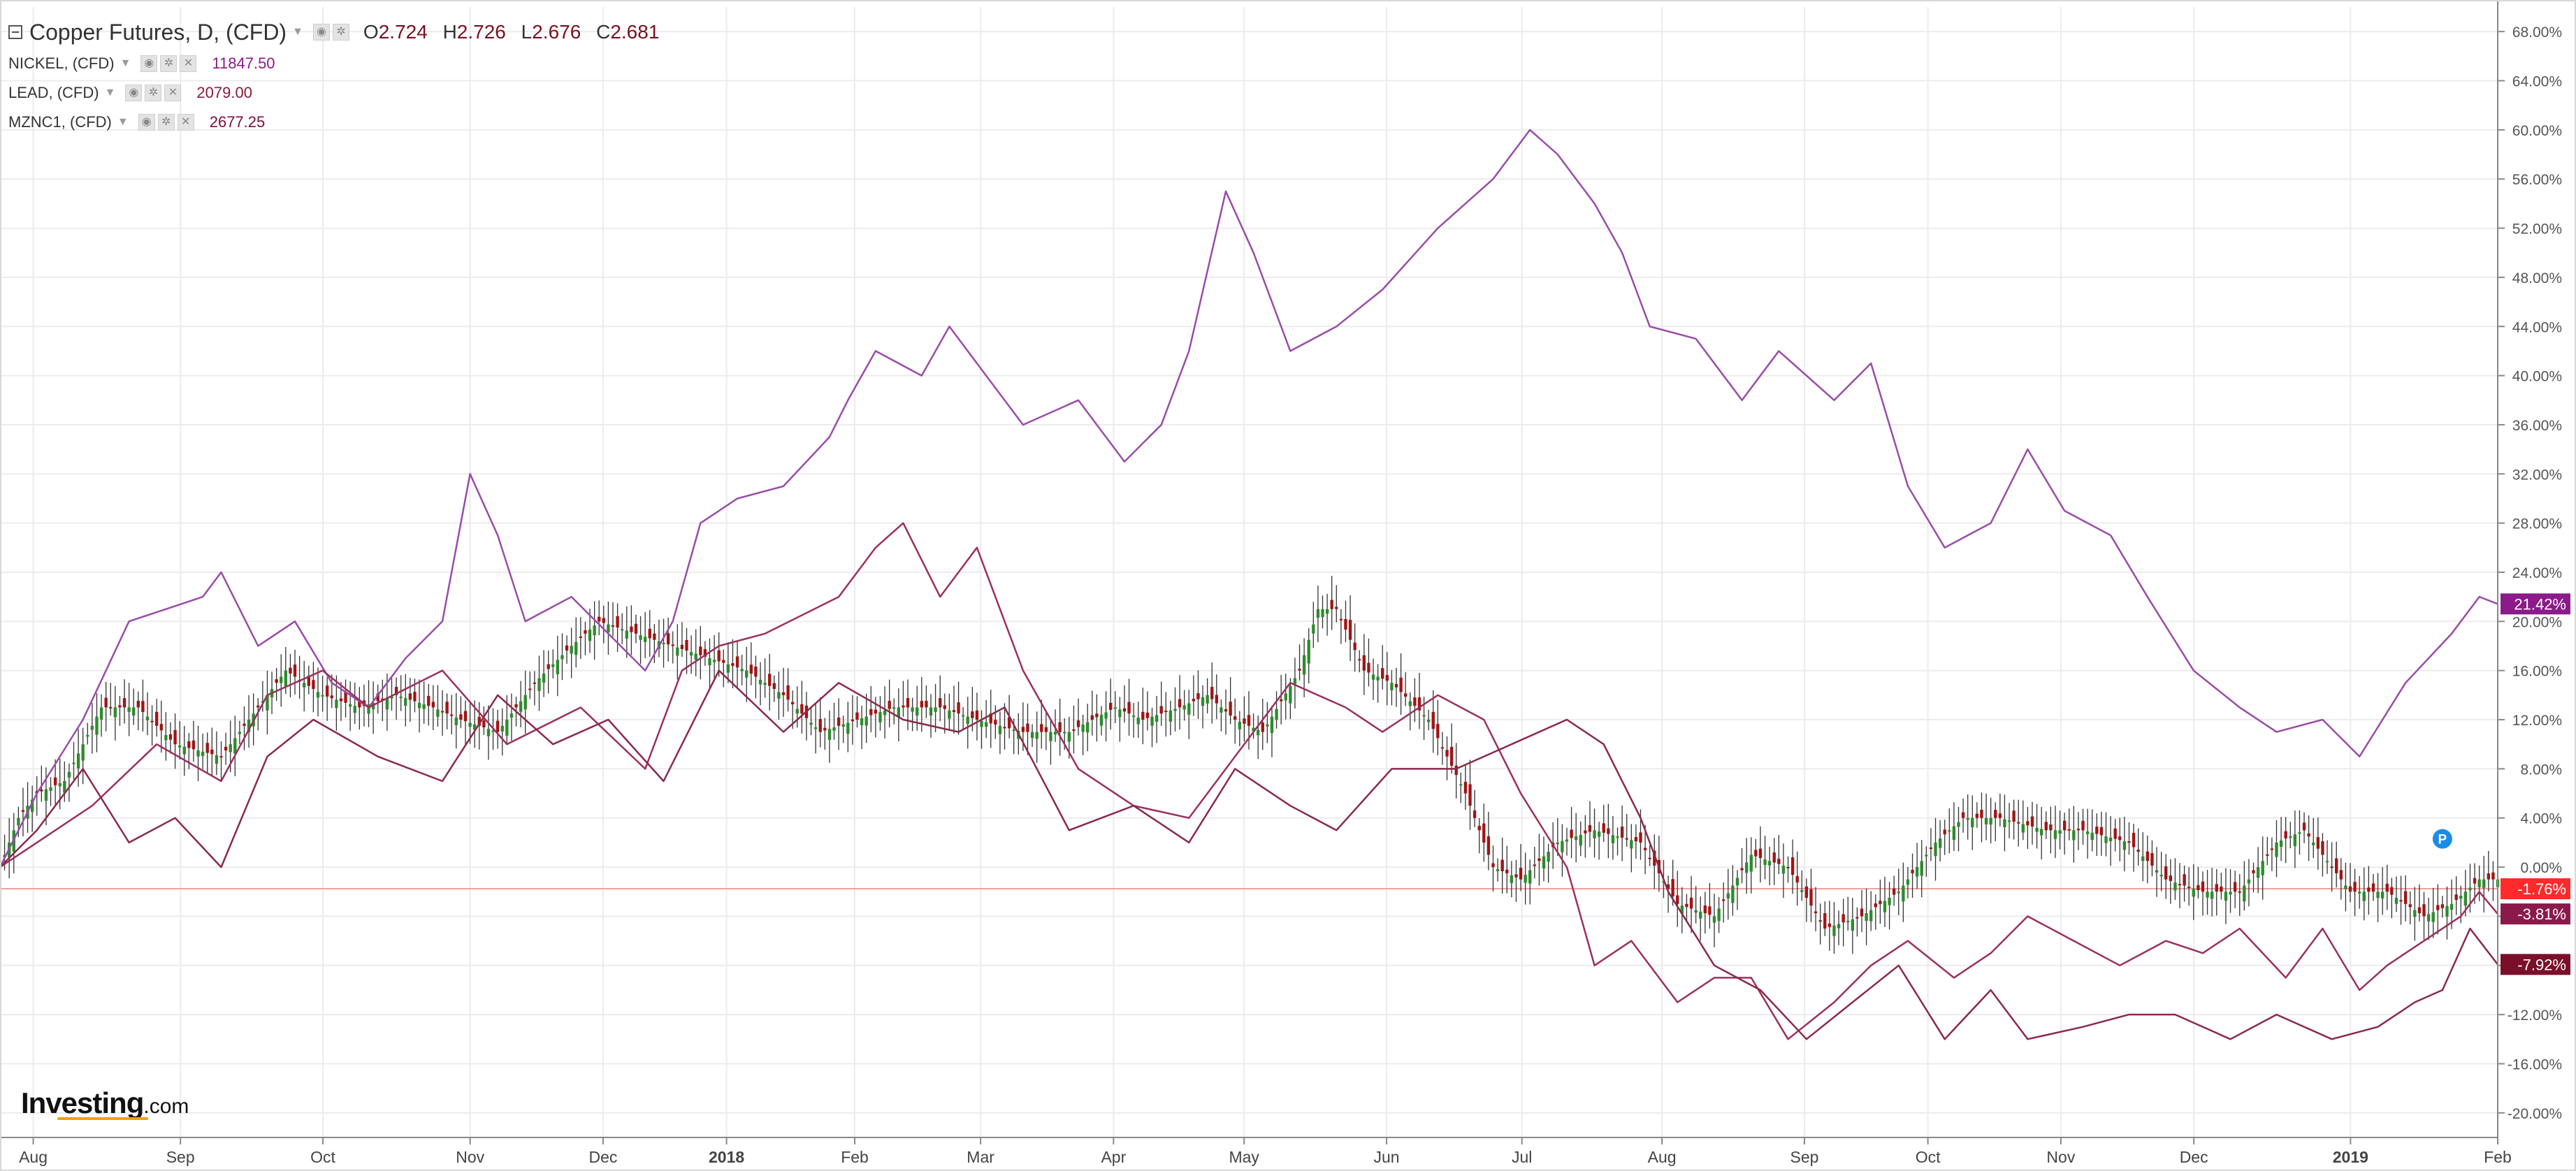 The height and width of the screenshot is (1171, 2576). Describe the element at coordinates (15, 32) in the screenshot. I see `collapse-icon` at that location.